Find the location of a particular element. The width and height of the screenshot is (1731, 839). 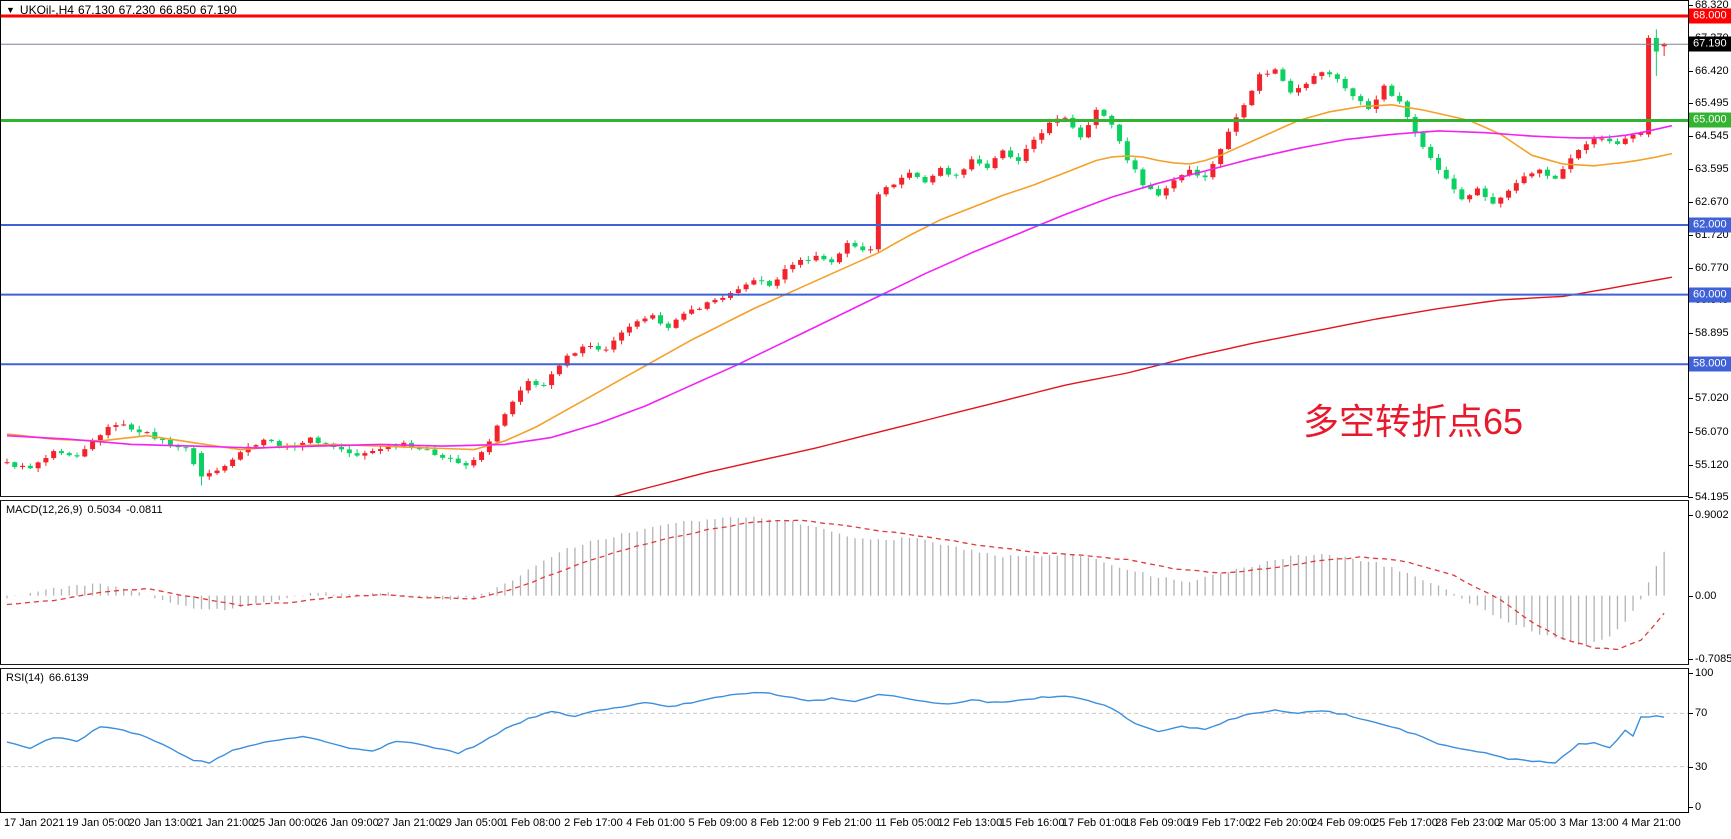

rsi-label: RSI(14) 66.6139 is located at coordinates (50, 678).